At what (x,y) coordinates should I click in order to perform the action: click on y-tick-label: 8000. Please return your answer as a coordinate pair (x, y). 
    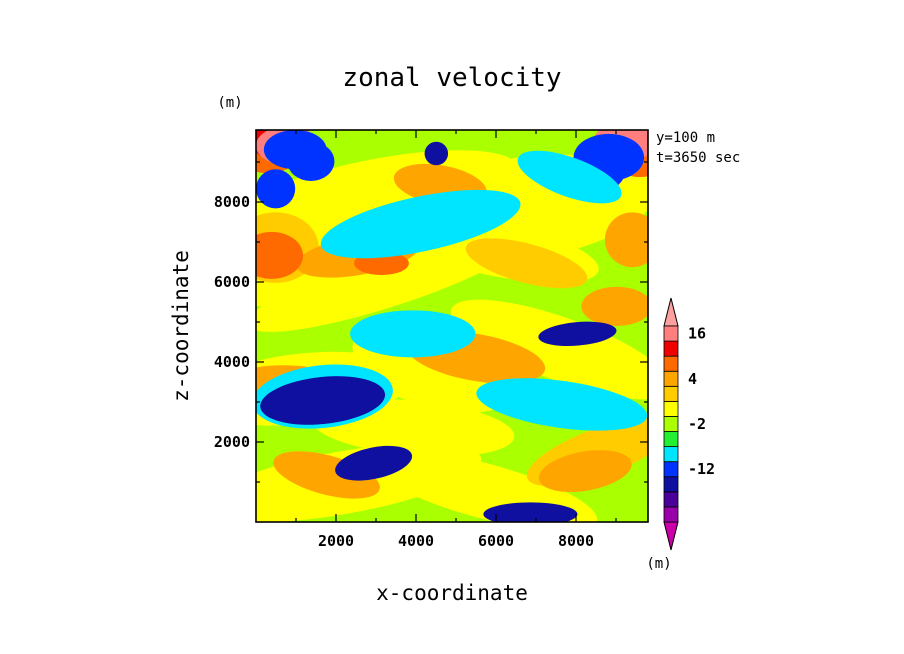
    Looking at the image, I should click on (232, 202).